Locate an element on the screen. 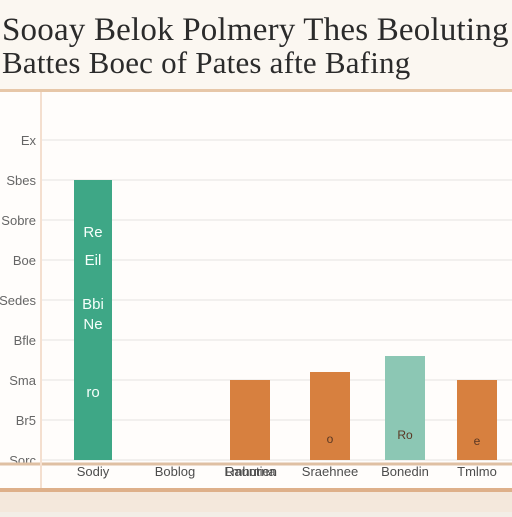 This screenshot has width=512, height=517. bar-data-label: Eil is located at coordinates (93, 260).